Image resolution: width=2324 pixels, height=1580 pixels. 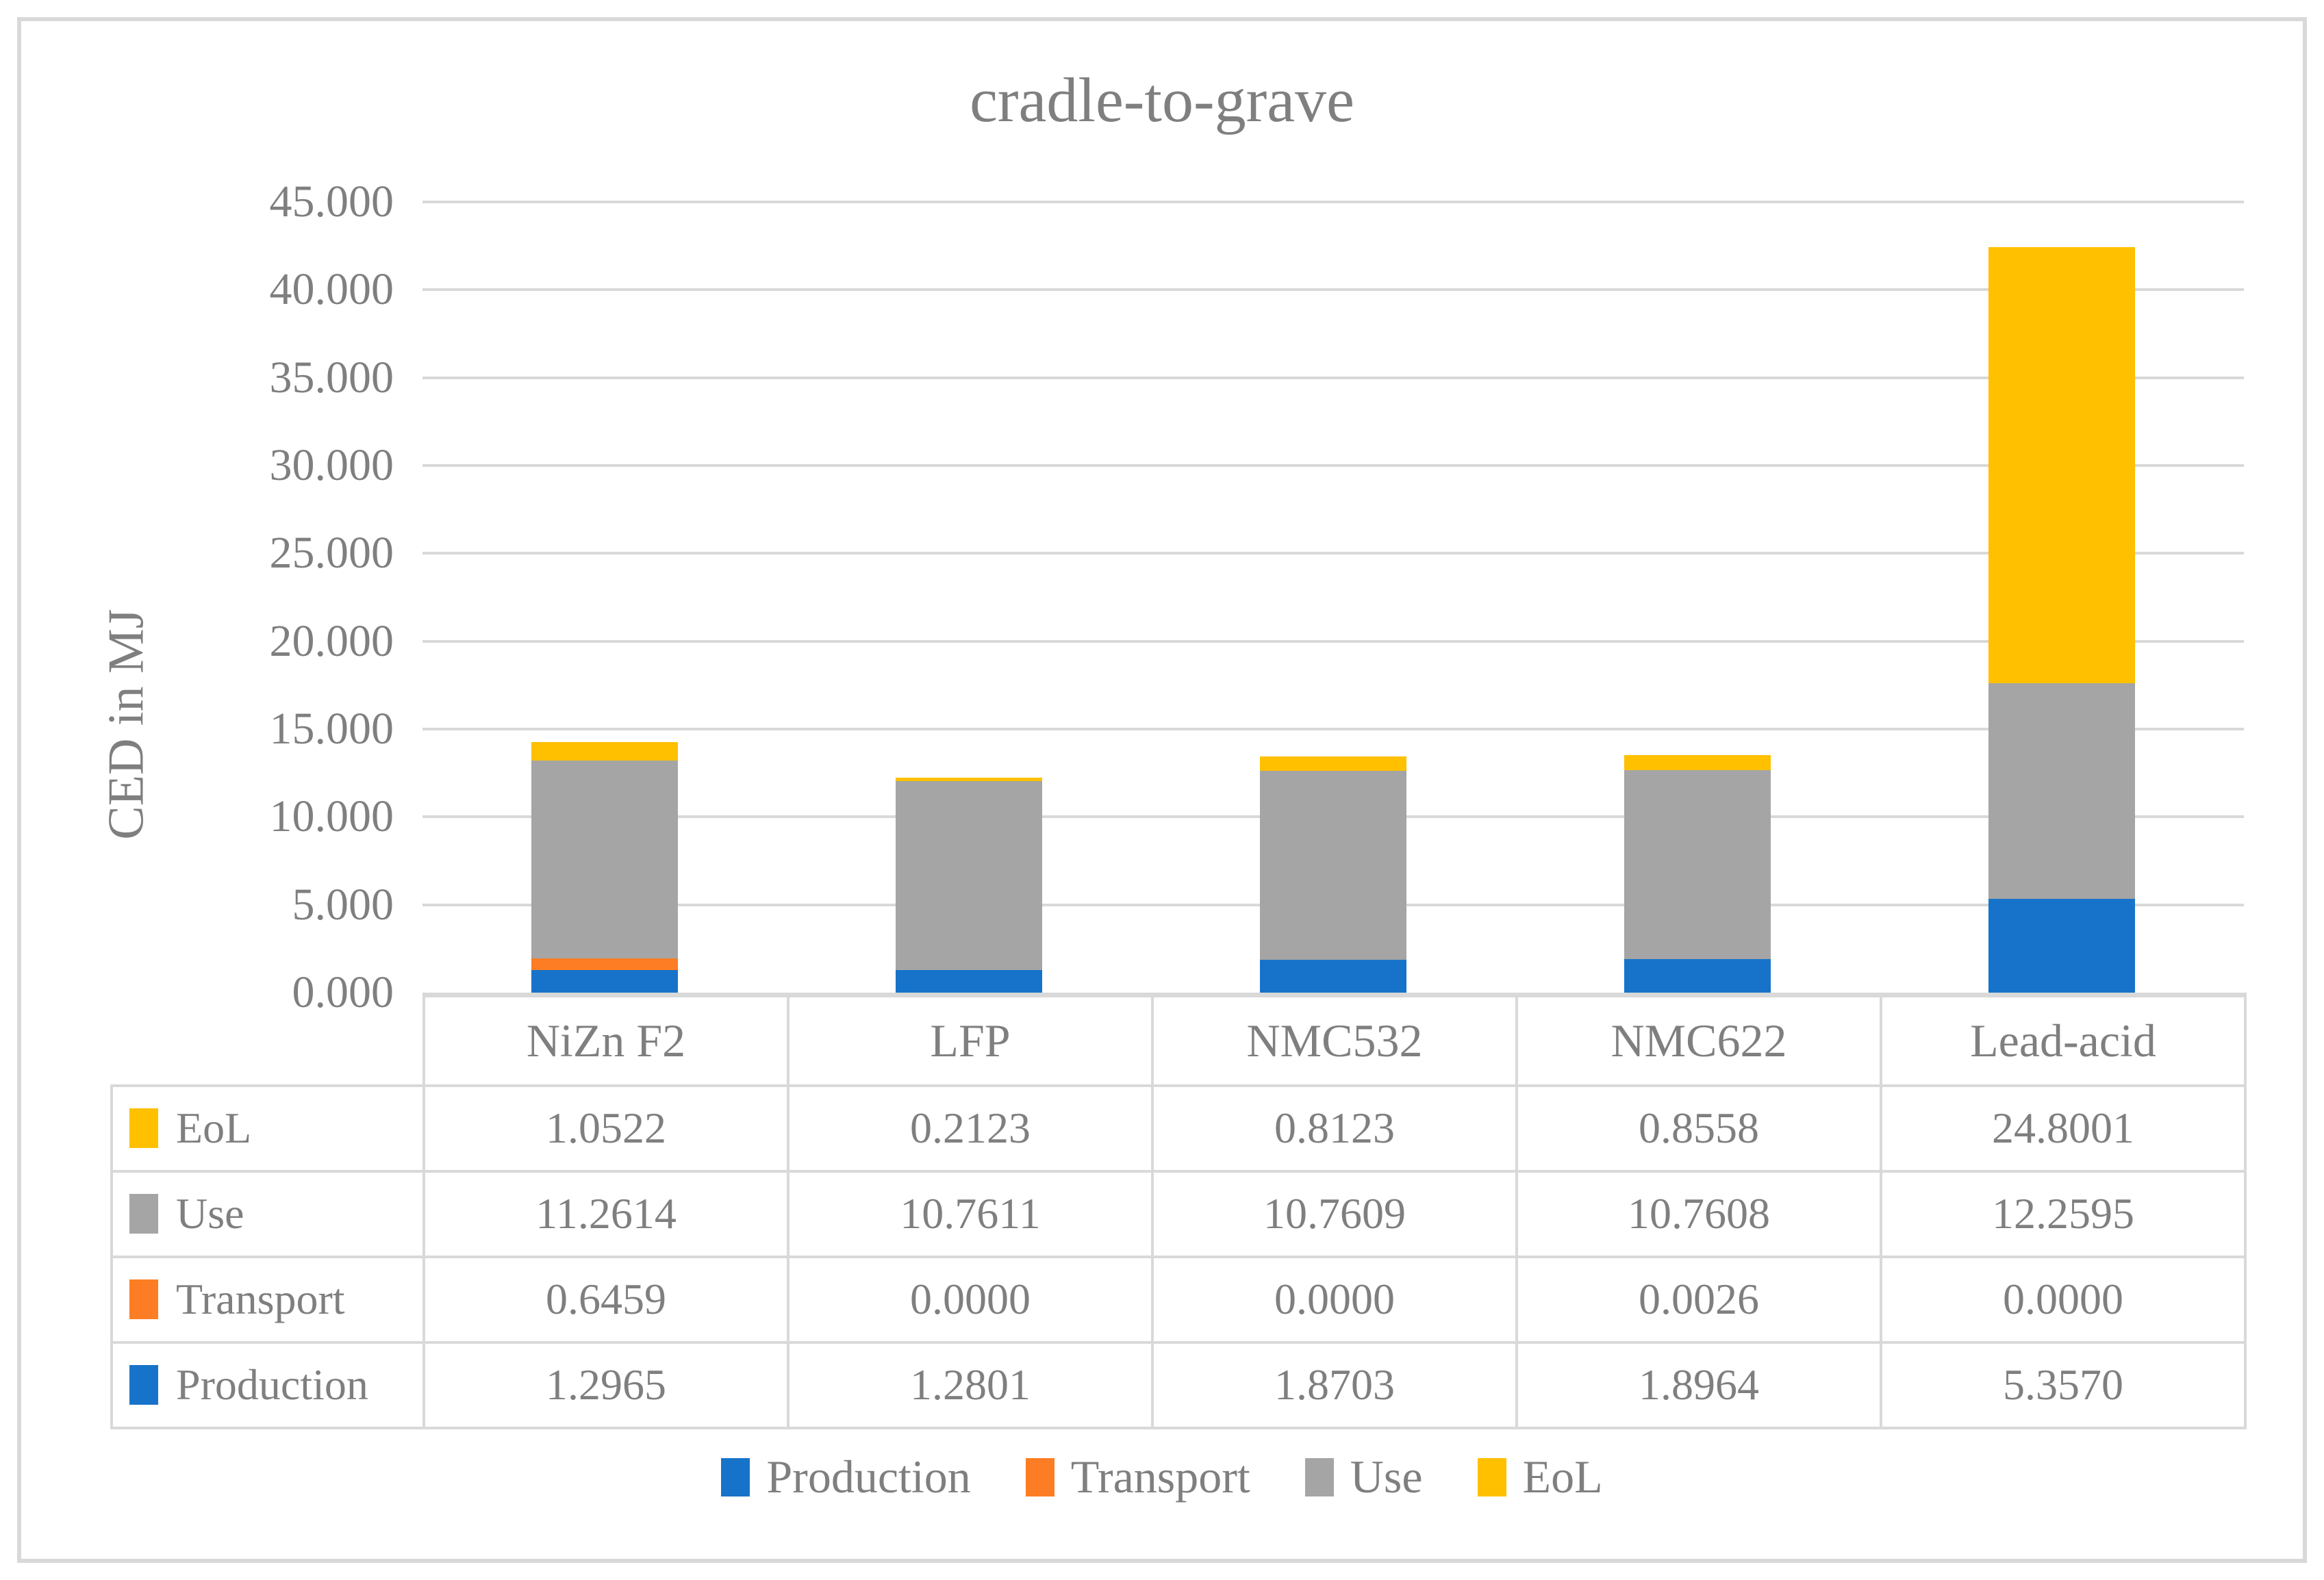 I want to click on chart-title: cradle-to-grave, so click(x=1162, y=100).